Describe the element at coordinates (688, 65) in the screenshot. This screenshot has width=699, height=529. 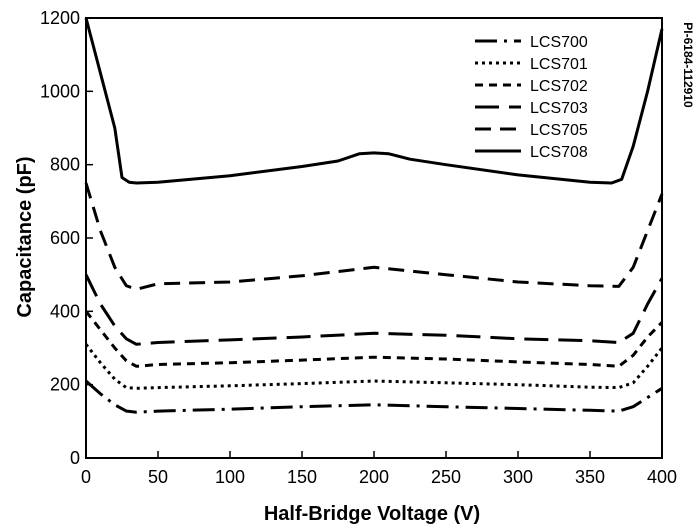
I see `figure-id-label: PI-6184-112910` at that location.